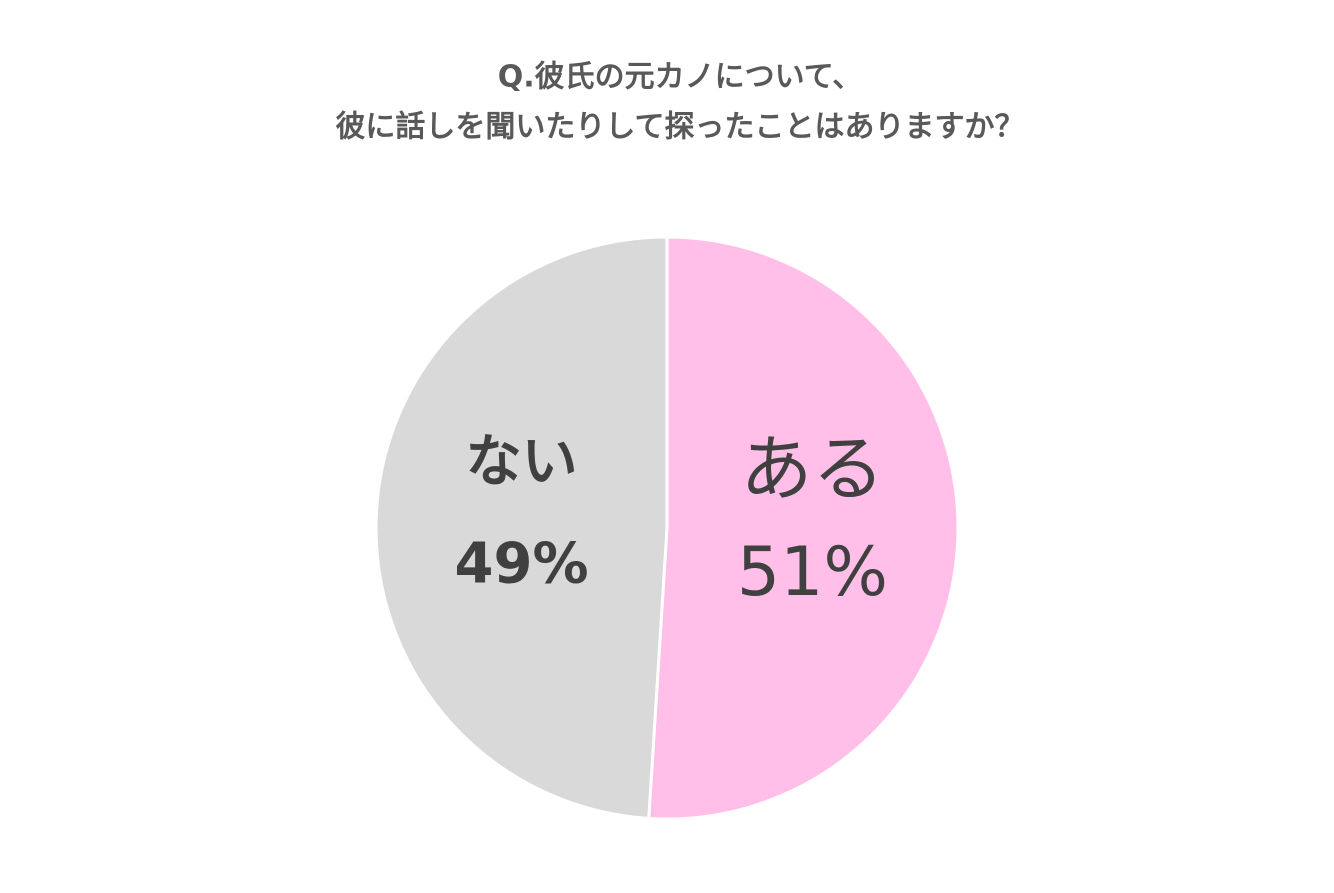 The height and width of the screenshot is (893, 1334). Describe the element at coordinates (522, 564) in the screenshot. I see `slice-value-label: 49%` at that location.